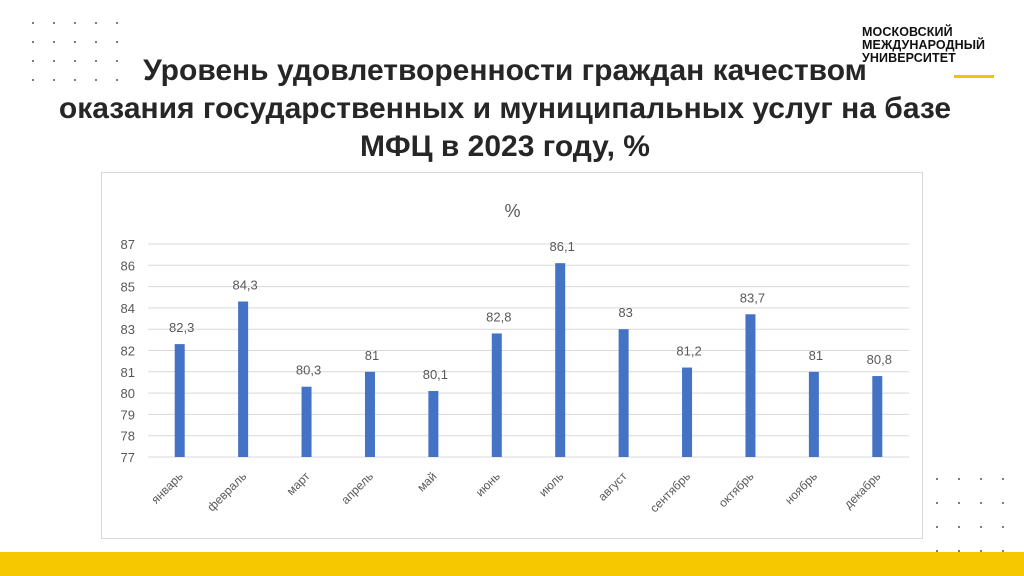  What do you see at coordinates (128, 329) in the screenshot?
I see `y-tick-label: 83` at bounding box center [128, 329].